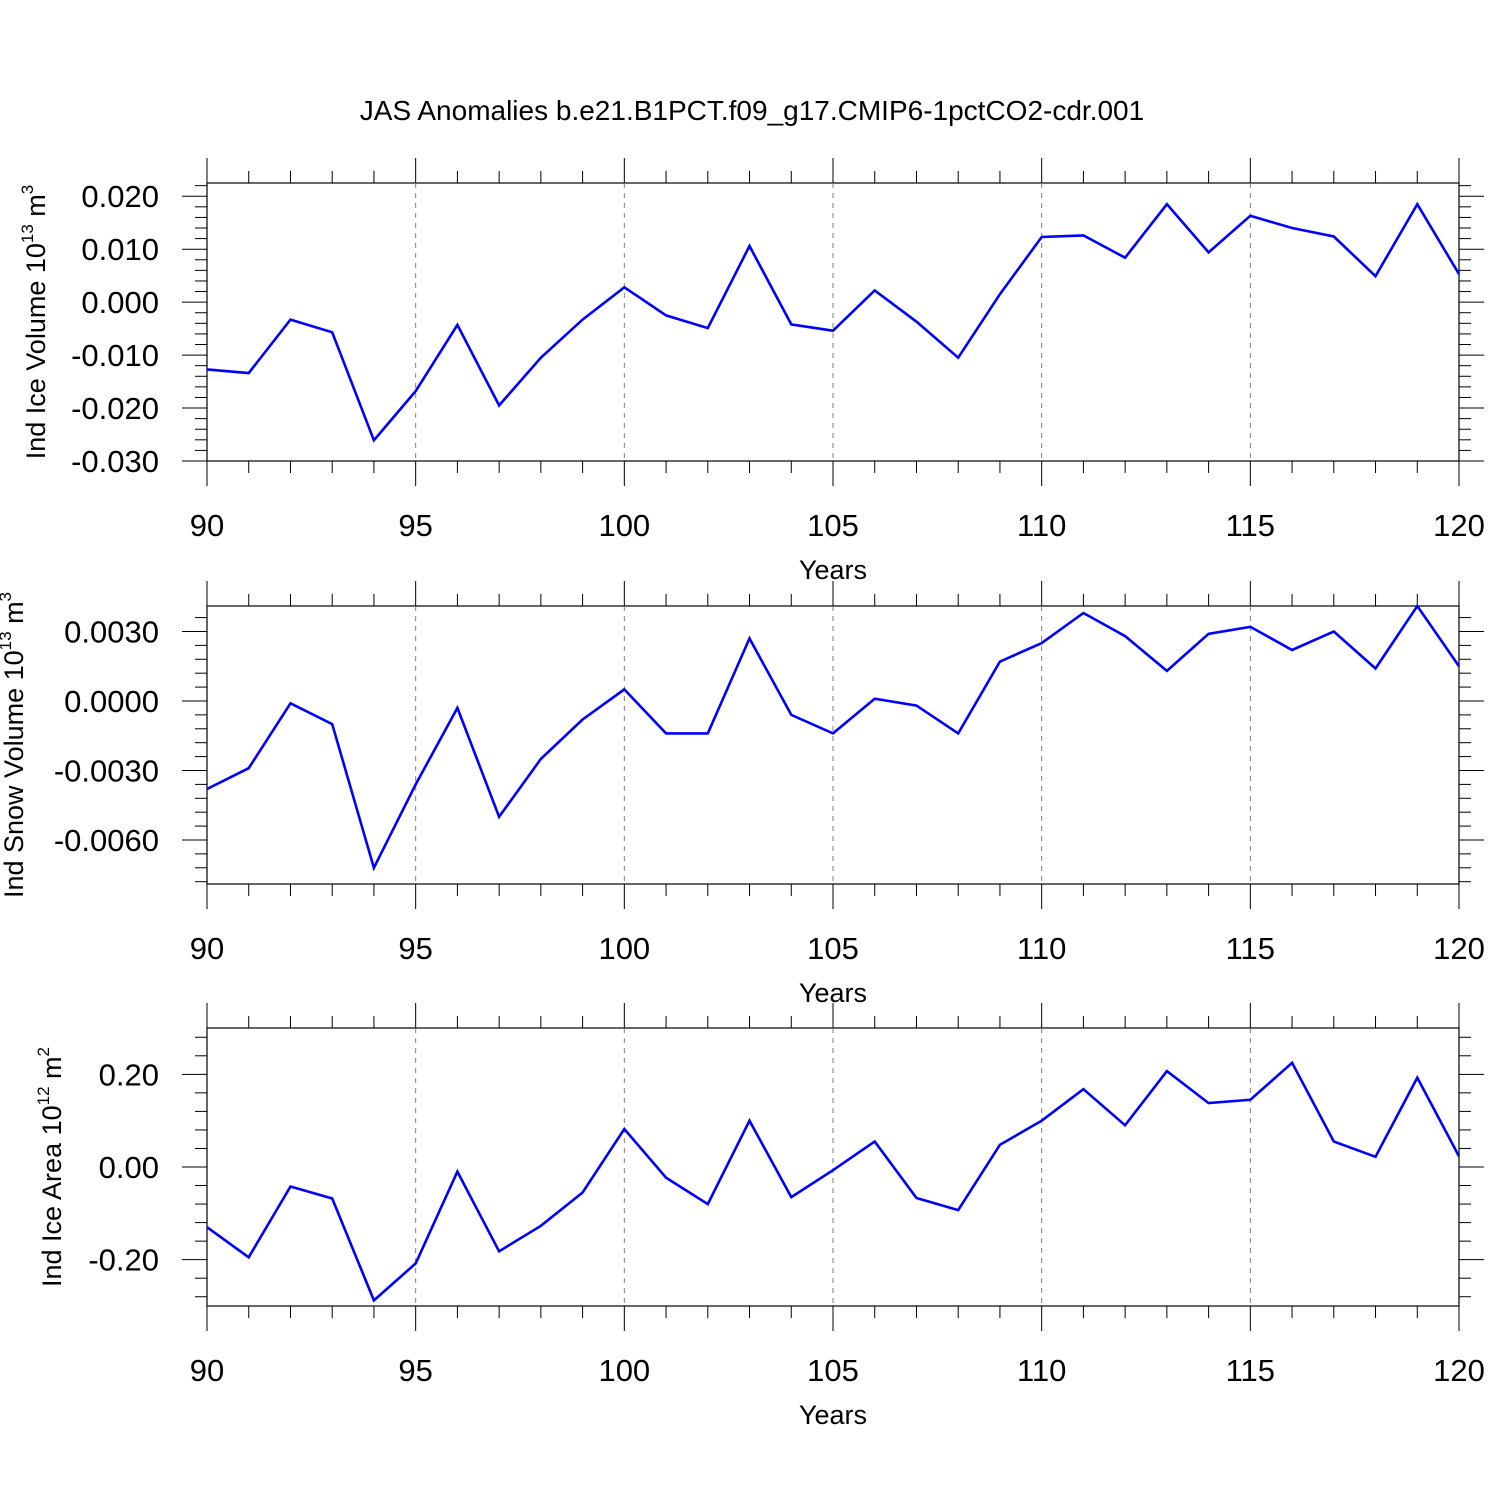 The image size is (1500, 1500). Describe the element at coordinates (111, 631) in the screenshot. I see `y-tick-label: 0.0030` at that location.